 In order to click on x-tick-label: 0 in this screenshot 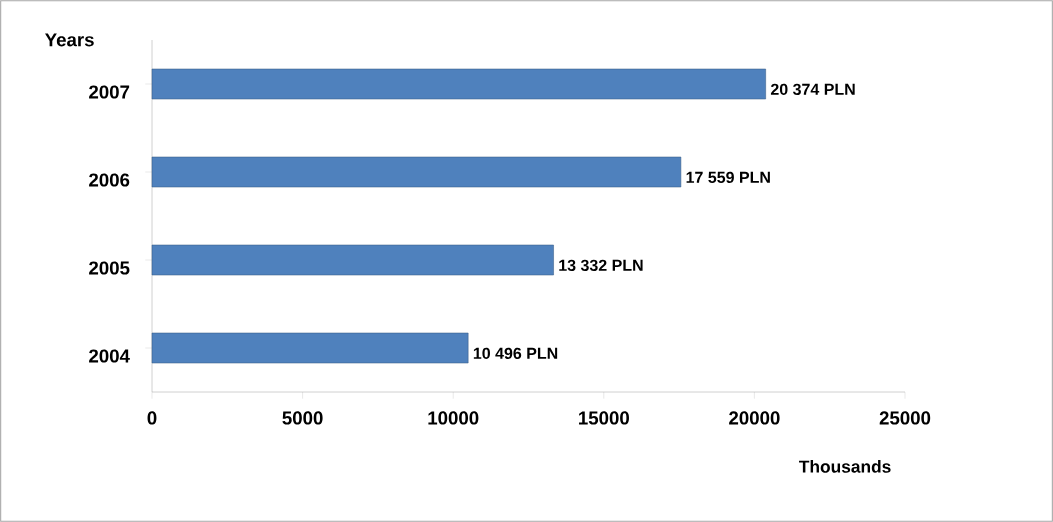, I will do `click(152, 418)`.